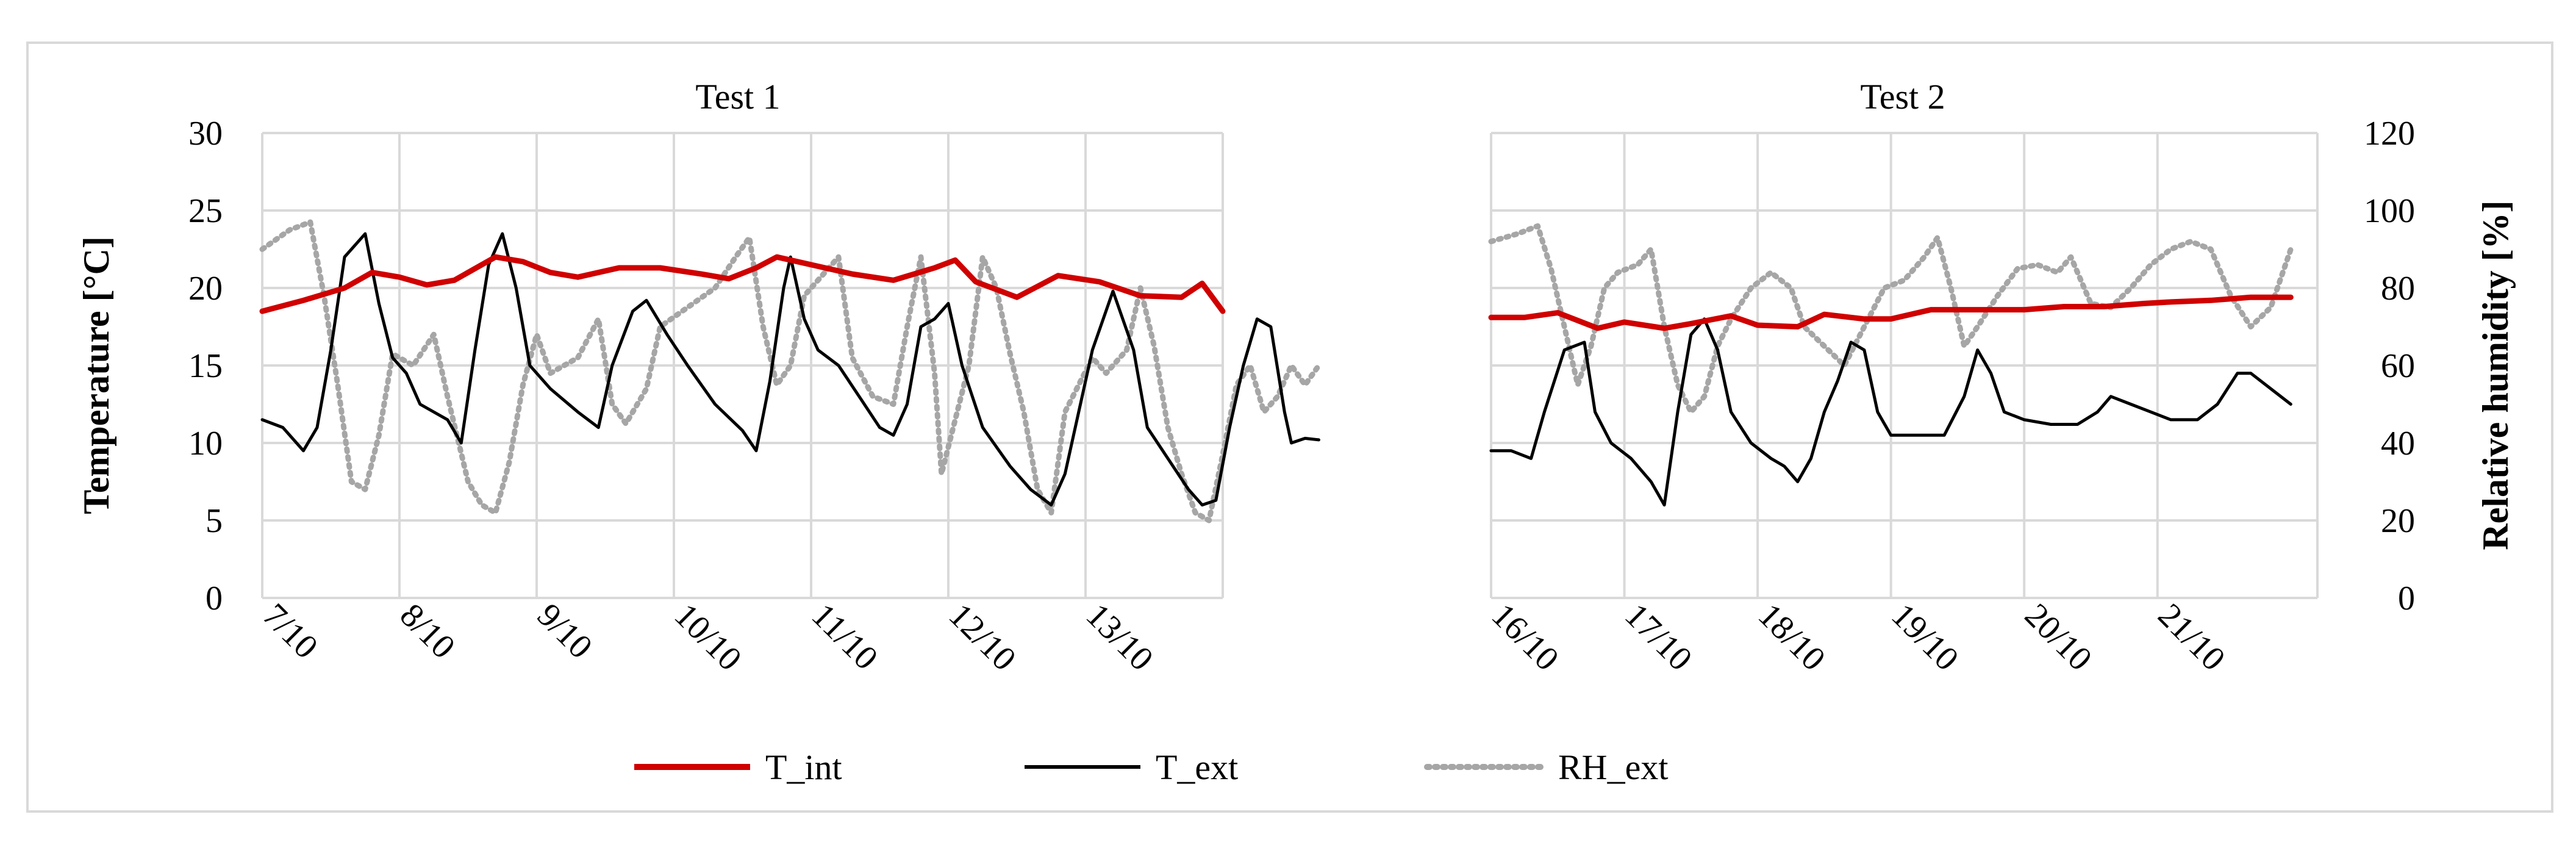 The height and width of the screenshot is (842, 2576). What do you see at coordinates (564, 631) in the screenshot?
I see `x-tick-label: 9/10` at bounding box center [564, 631].